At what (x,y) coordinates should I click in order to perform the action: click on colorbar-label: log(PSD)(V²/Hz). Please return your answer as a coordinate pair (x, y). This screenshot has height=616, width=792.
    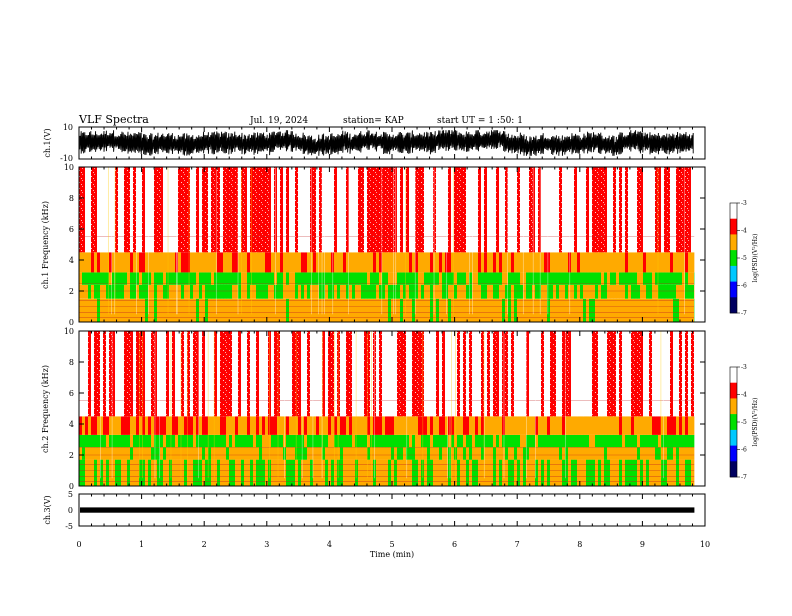
    Looking at the image, I should click on (755, 258).